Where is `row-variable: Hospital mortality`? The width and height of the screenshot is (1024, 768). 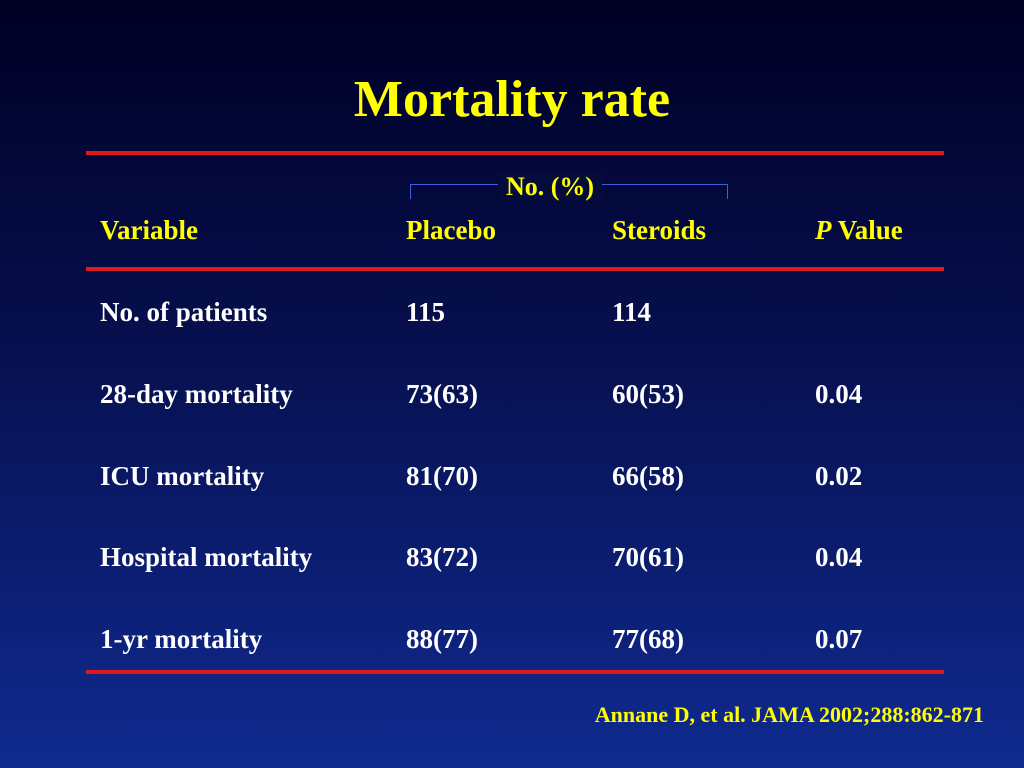
row-variable: Hospital mortality is located at coordinates (206, 557).